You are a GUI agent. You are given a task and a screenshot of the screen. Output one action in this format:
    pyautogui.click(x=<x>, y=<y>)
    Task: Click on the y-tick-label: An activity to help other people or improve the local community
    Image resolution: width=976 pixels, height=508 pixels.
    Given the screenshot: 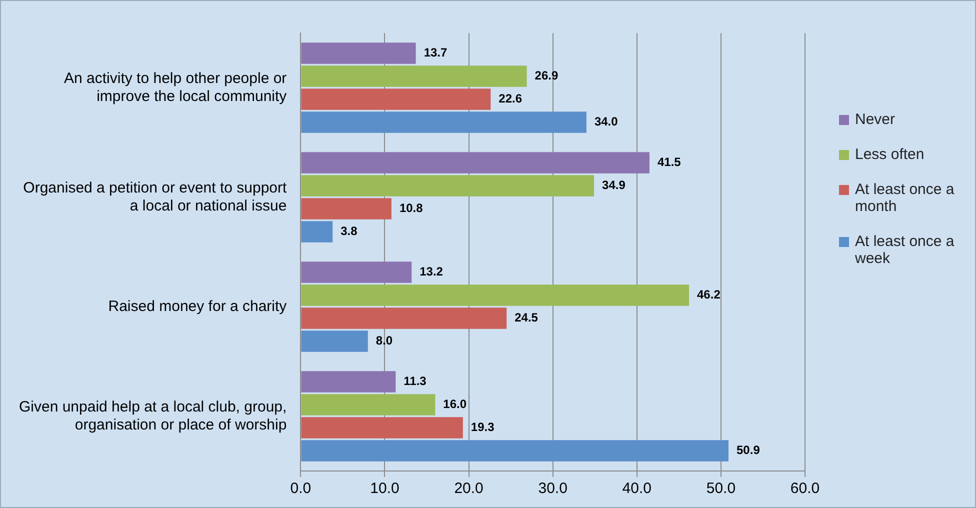 What is the action you would take?
    pyautogui.click(x=176, y=87)
    